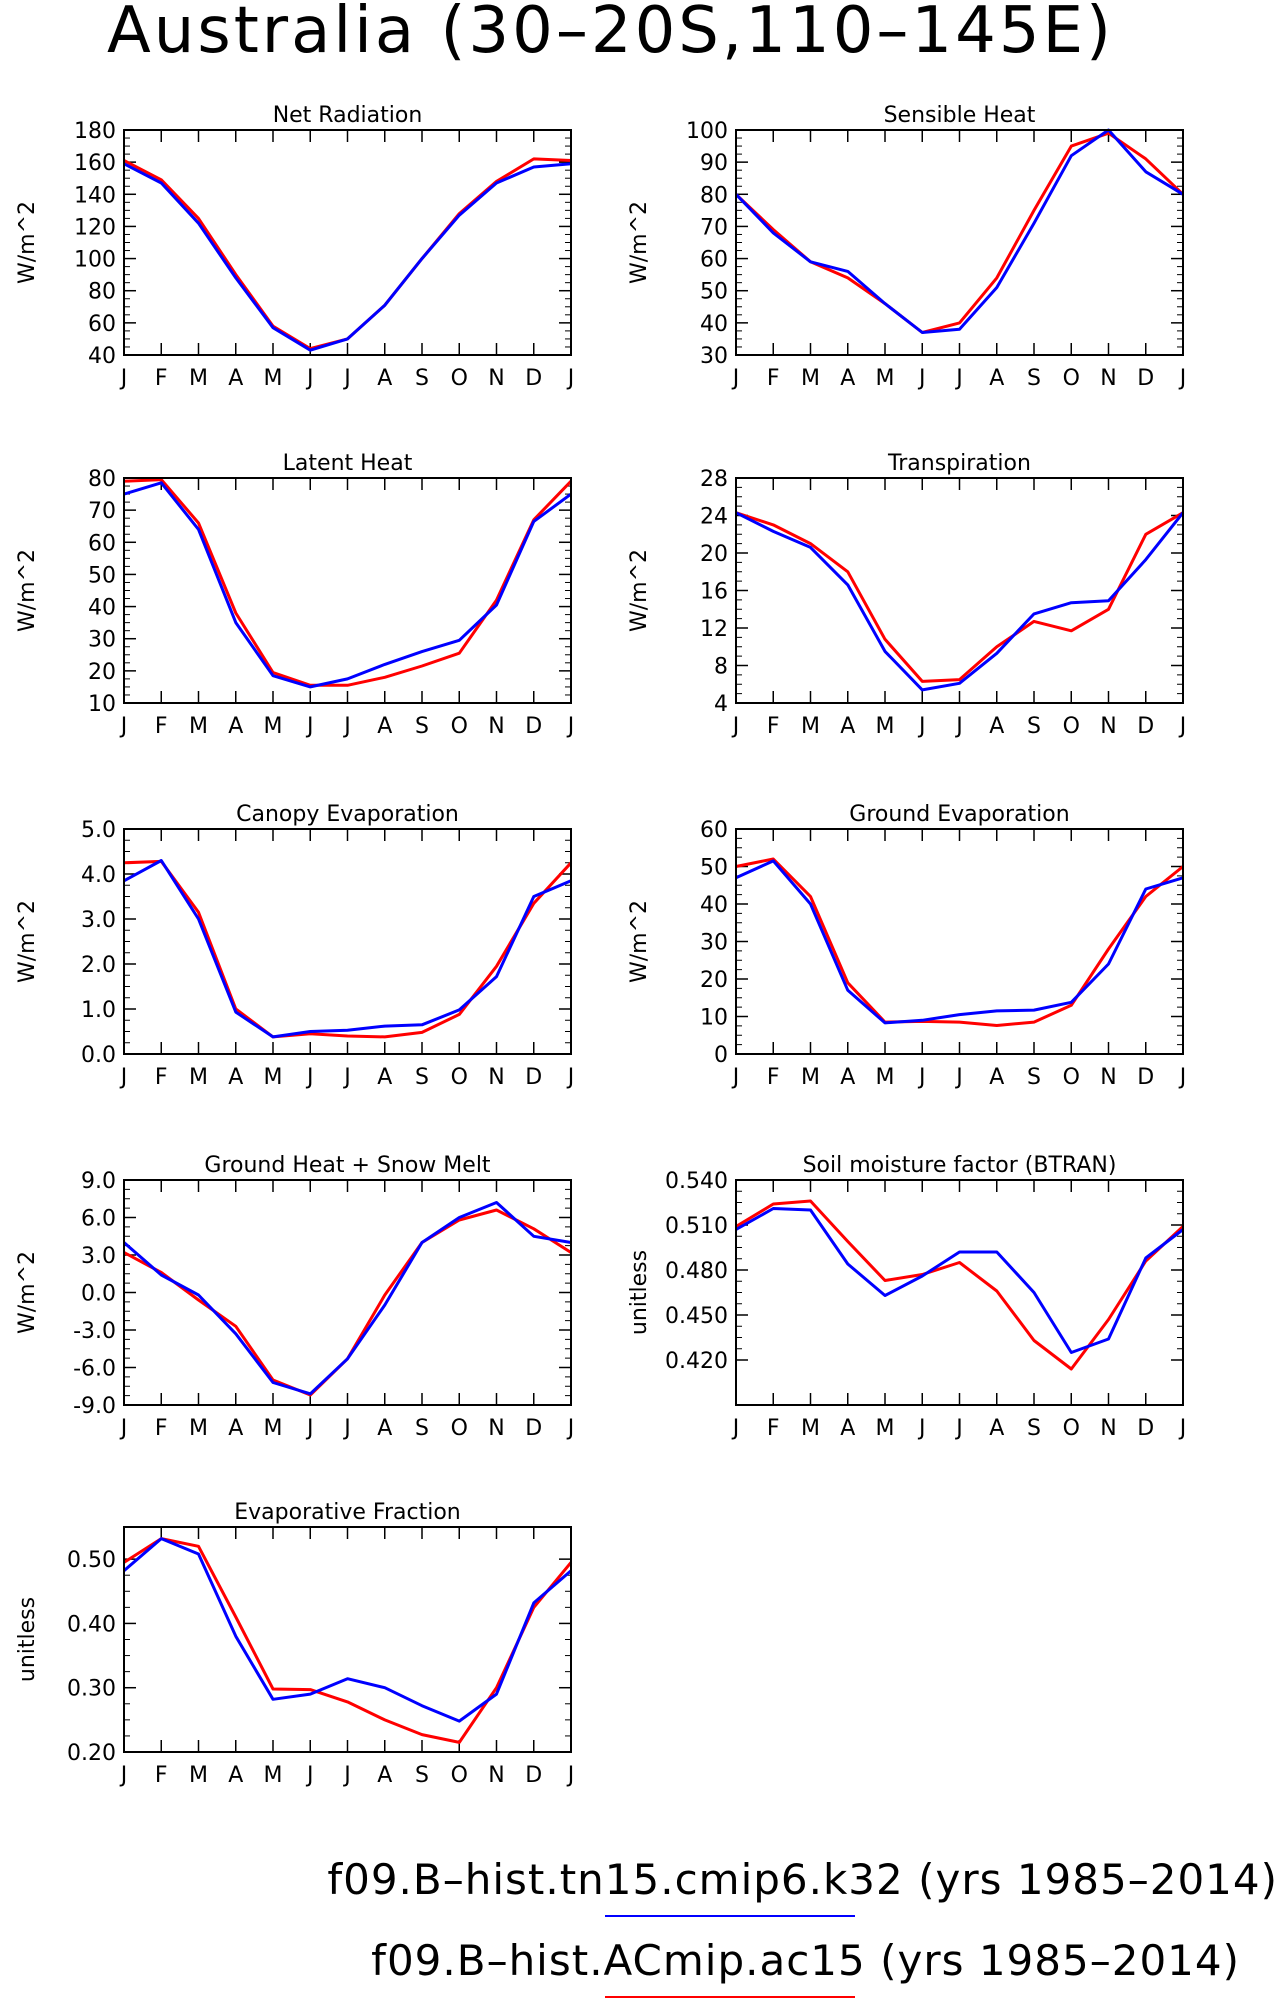 Image resolution: width=1284 pixels, height=2001 pixels. Describe the element at coordinates (235, 1775) in the screenshot. I see `panel-9-xtick-label: A` at that location.